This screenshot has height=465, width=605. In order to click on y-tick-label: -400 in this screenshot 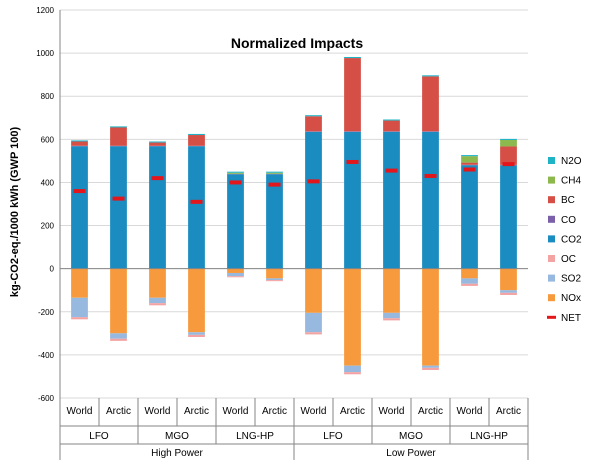, I will do `click(46, 355)`.